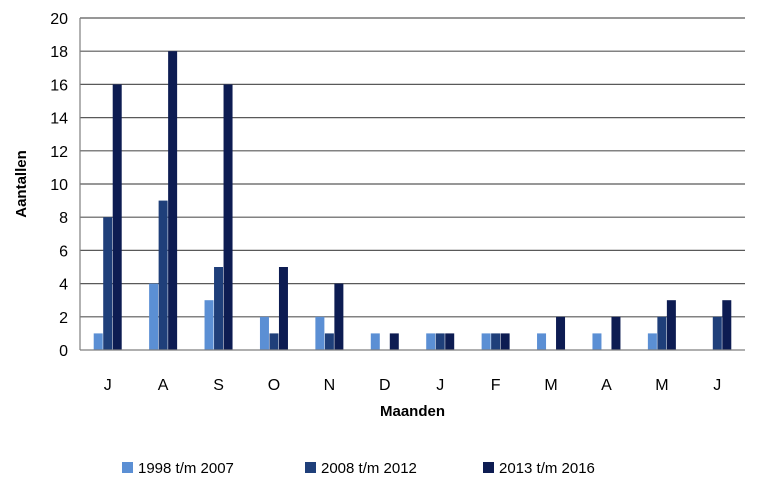  I want to click on y-axis-title: Aantallen, so click(21, 184).